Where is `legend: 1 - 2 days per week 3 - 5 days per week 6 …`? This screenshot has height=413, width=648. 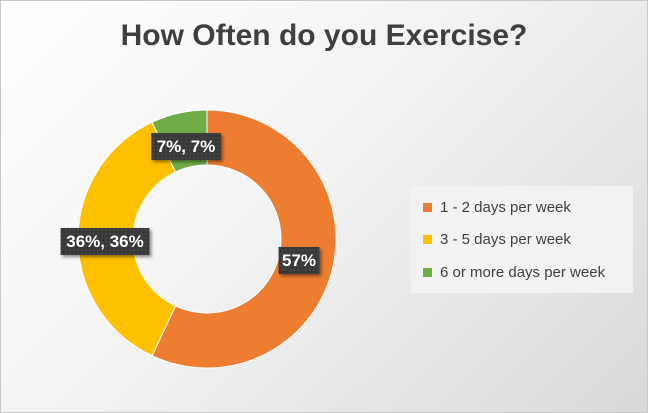 legend: 1 - 2 days per week 3 - 5 days per week 6 … is located at coordinates (522, 239).